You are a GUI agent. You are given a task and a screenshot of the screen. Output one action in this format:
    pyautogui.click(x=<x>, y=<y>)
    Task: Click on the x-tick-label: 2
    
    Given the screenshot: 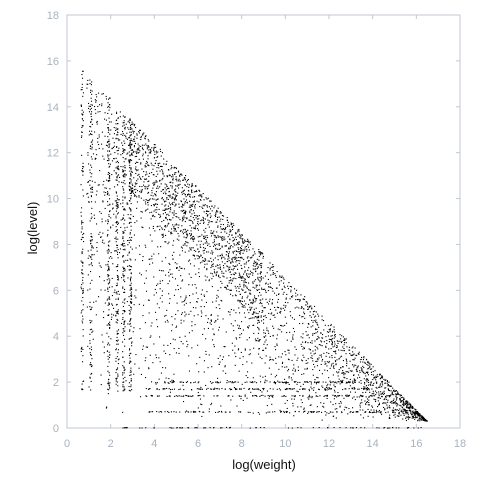 What is the action you would take?
    pyautogui.click(x=111, y=444)
    